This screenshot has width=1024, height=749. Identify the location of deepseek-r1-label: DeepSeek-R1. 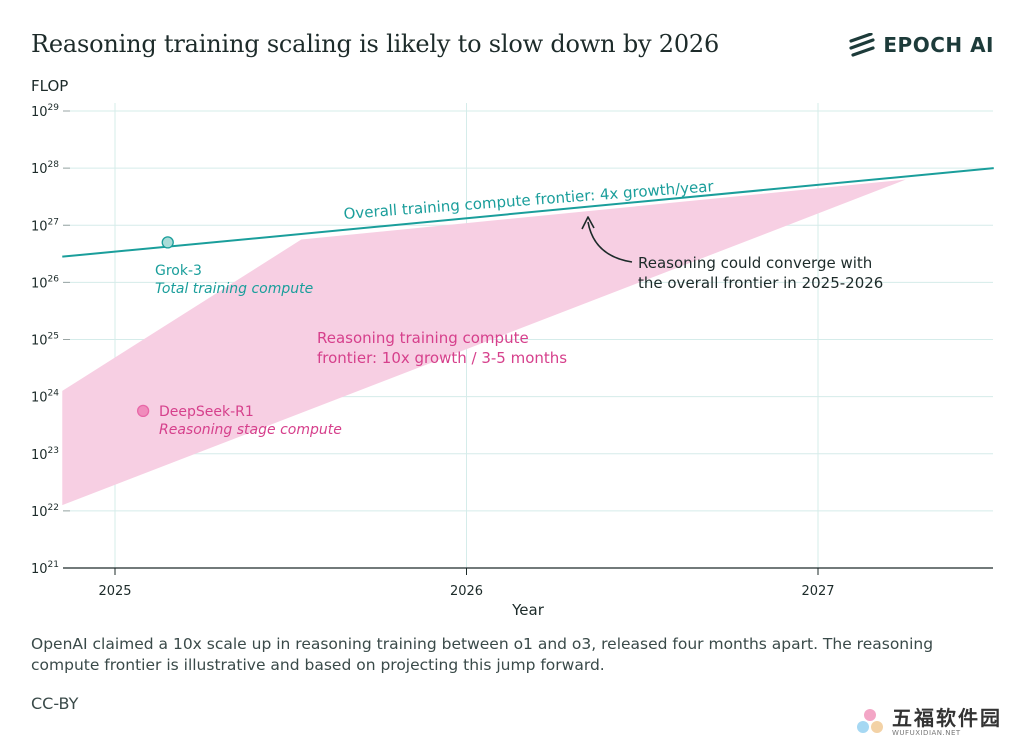
(206, 412).